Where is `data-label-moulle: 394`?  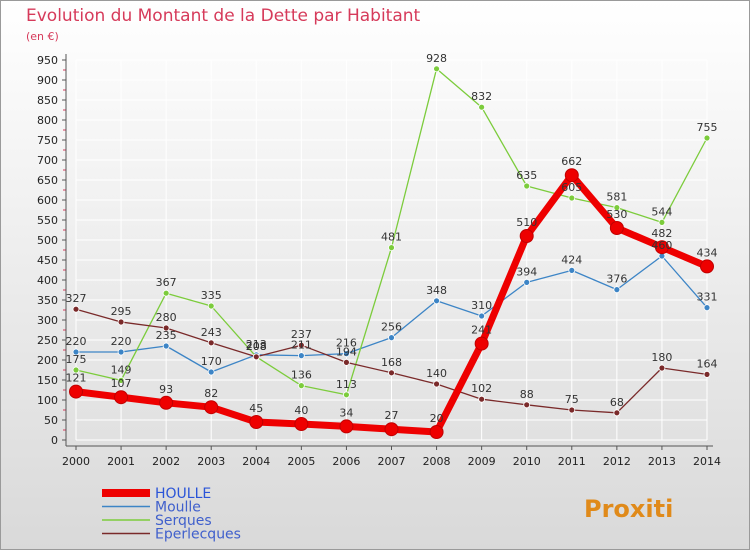
data-label-moulle: 394 is located at coordinates (526, 271).